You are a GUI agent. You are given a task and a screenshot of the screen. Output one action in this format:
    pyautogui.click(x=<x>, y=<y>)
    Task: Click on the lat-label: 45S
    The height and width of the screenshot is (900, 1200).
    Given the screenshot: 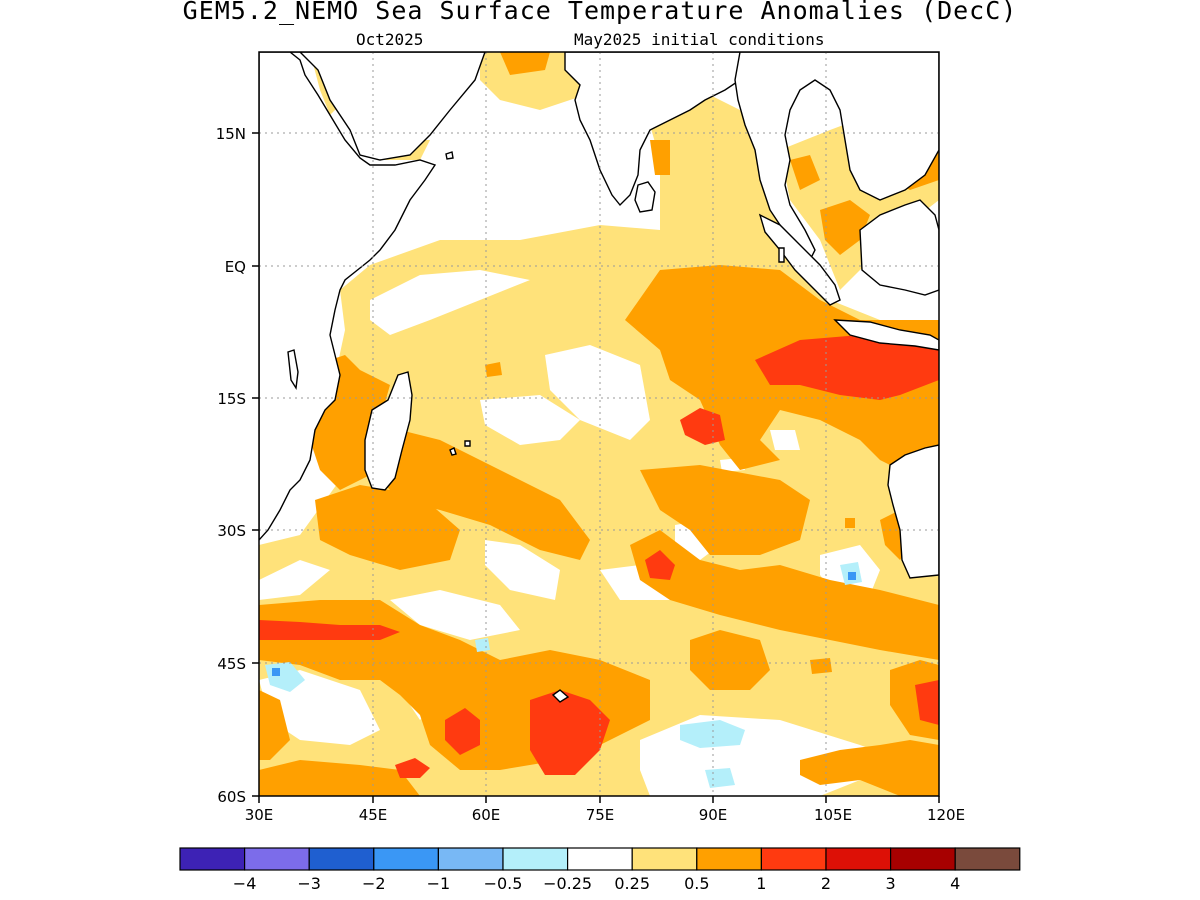 What is the action you would take?
    pyautogui.click(x=231, y=664)
    